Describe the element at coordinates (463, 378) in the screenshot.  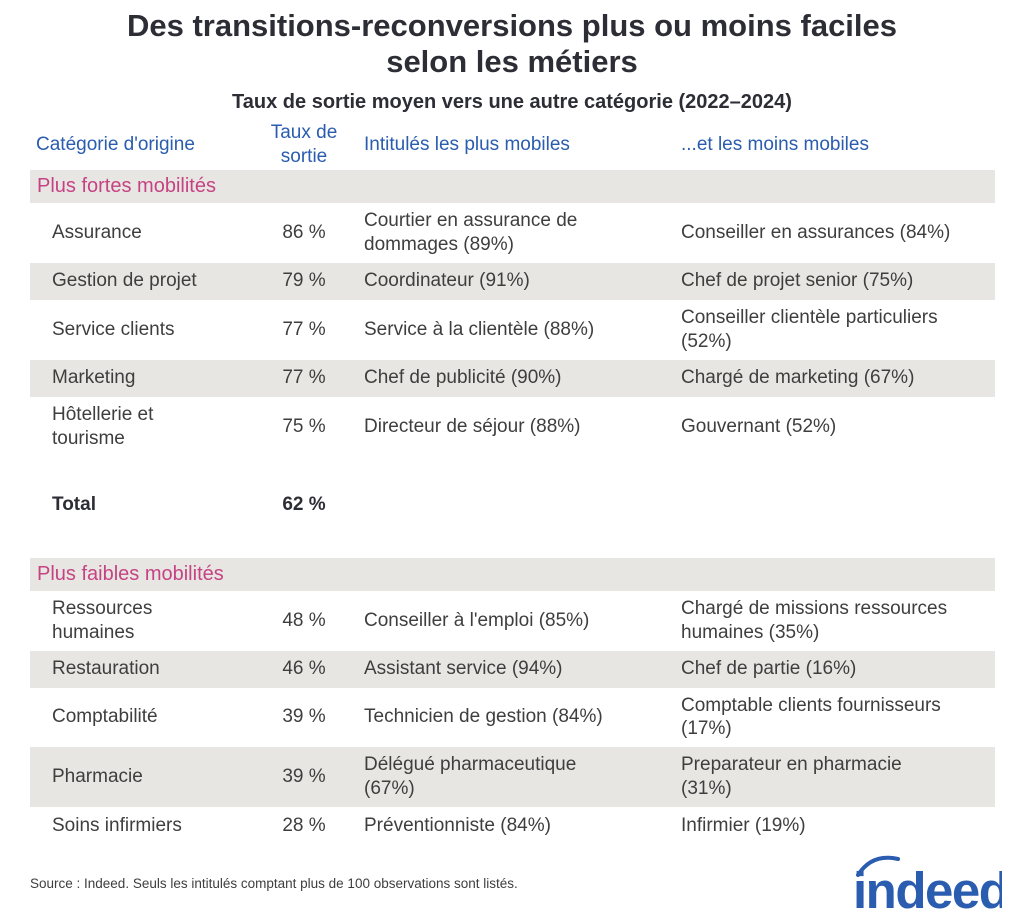
I see `cell-most-mobile: Chef de publicité (90%)` at that location.